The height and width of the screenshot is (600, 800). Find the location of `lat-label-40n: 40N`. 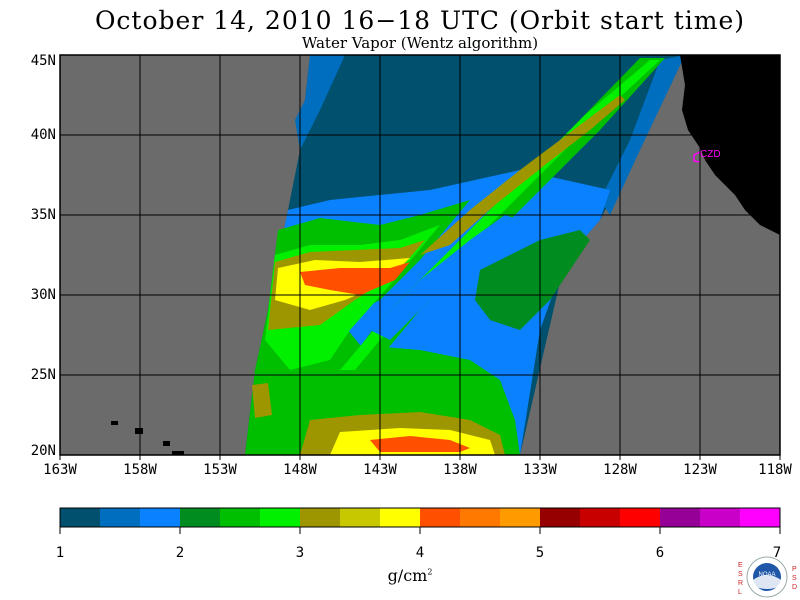

lat-label-40n: 40N is located at coordinates (43, 135).